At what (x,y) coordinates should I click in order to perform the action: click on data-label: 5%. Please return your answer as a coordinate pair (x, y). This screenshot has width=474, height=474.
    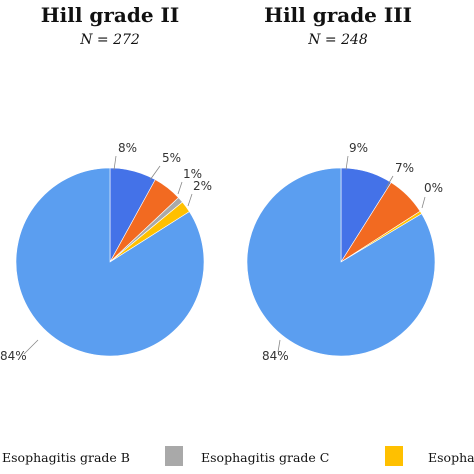
    Looking at the image, I should click on (171, 158).